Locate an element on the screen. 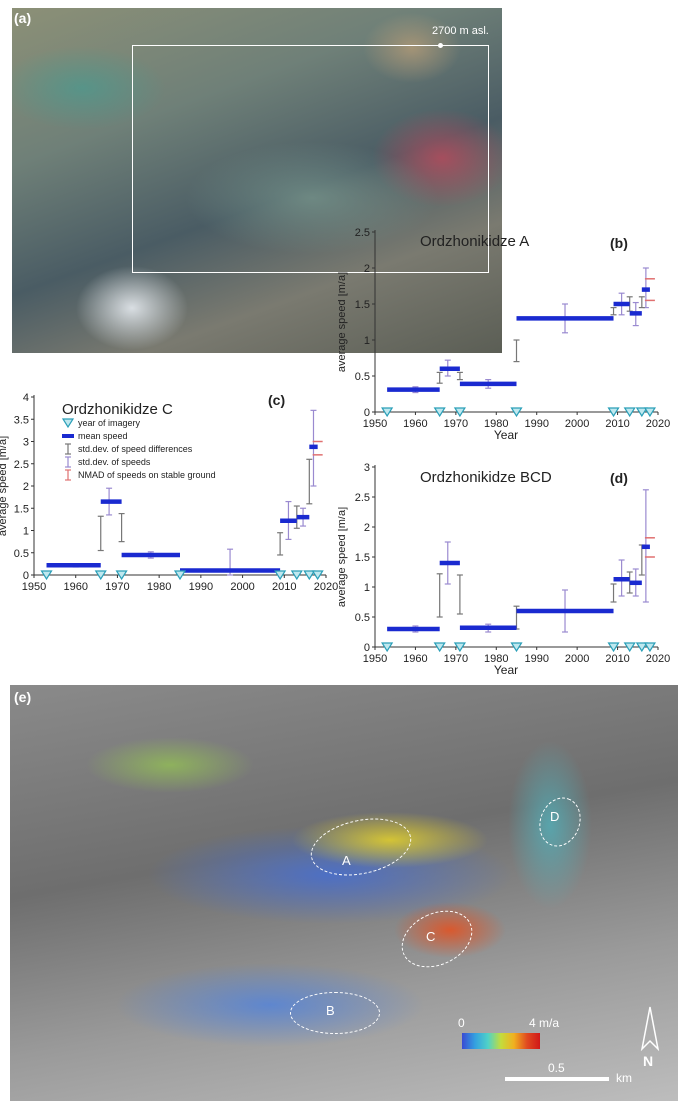 The width and height of the screenshot is (678, 1101). region-c-outline is located at coordinates (437, 939).